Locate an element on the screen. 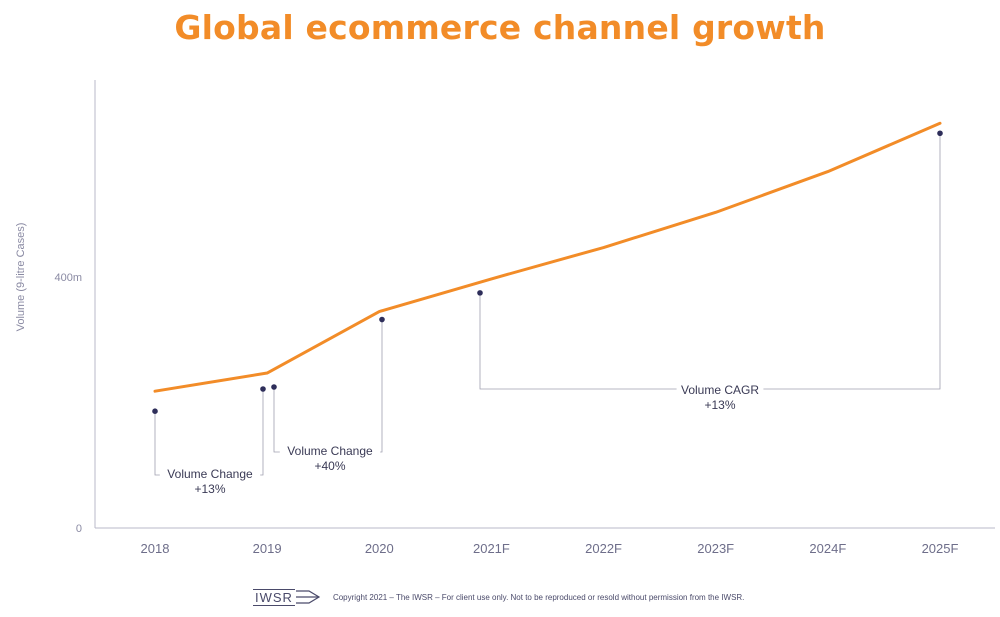 This screenshot has height=617, width=1000. y-axis-label: Volume (9-litre Cases) is located at coordinates (21, 277).